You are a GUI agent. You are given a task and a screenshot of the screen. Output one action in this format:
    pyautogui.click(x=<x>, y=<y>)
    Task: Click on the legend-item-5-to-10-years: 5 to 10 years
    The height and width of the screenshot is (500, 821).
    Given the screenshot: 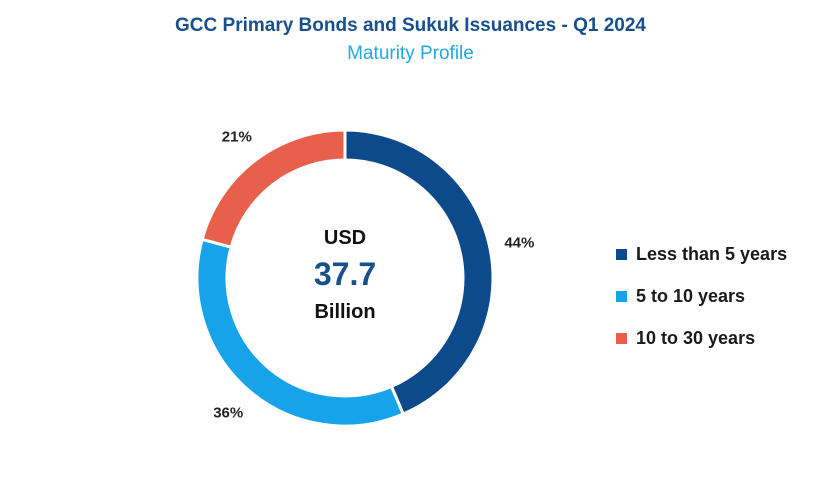 What is the action you would take?
    pyautogui.click(x=701, y=296)
    